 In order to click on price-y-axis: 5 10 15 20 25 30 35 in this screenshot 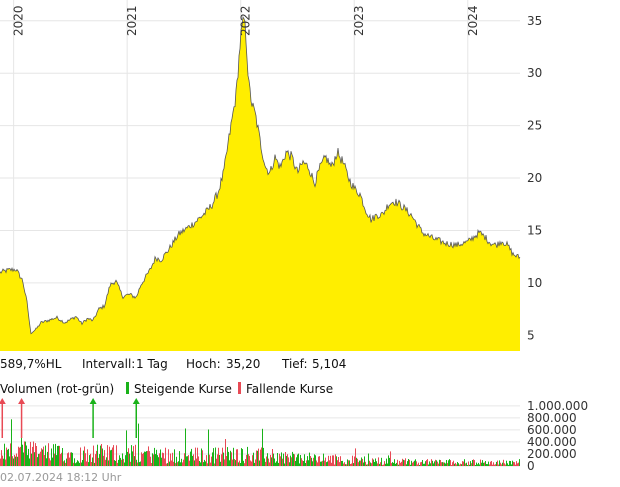, I will do `click(534, 178)`.